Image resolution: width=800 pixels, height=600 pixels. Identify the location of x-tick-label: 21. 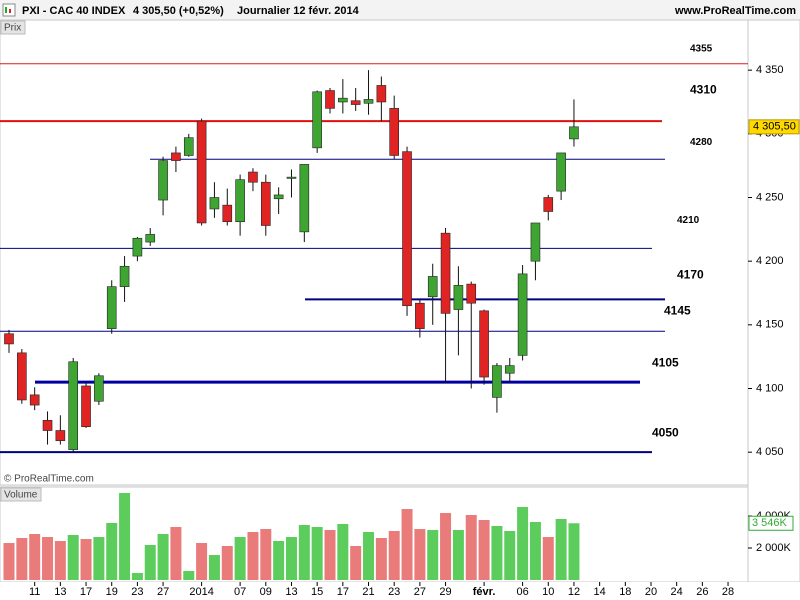
(368, 592).